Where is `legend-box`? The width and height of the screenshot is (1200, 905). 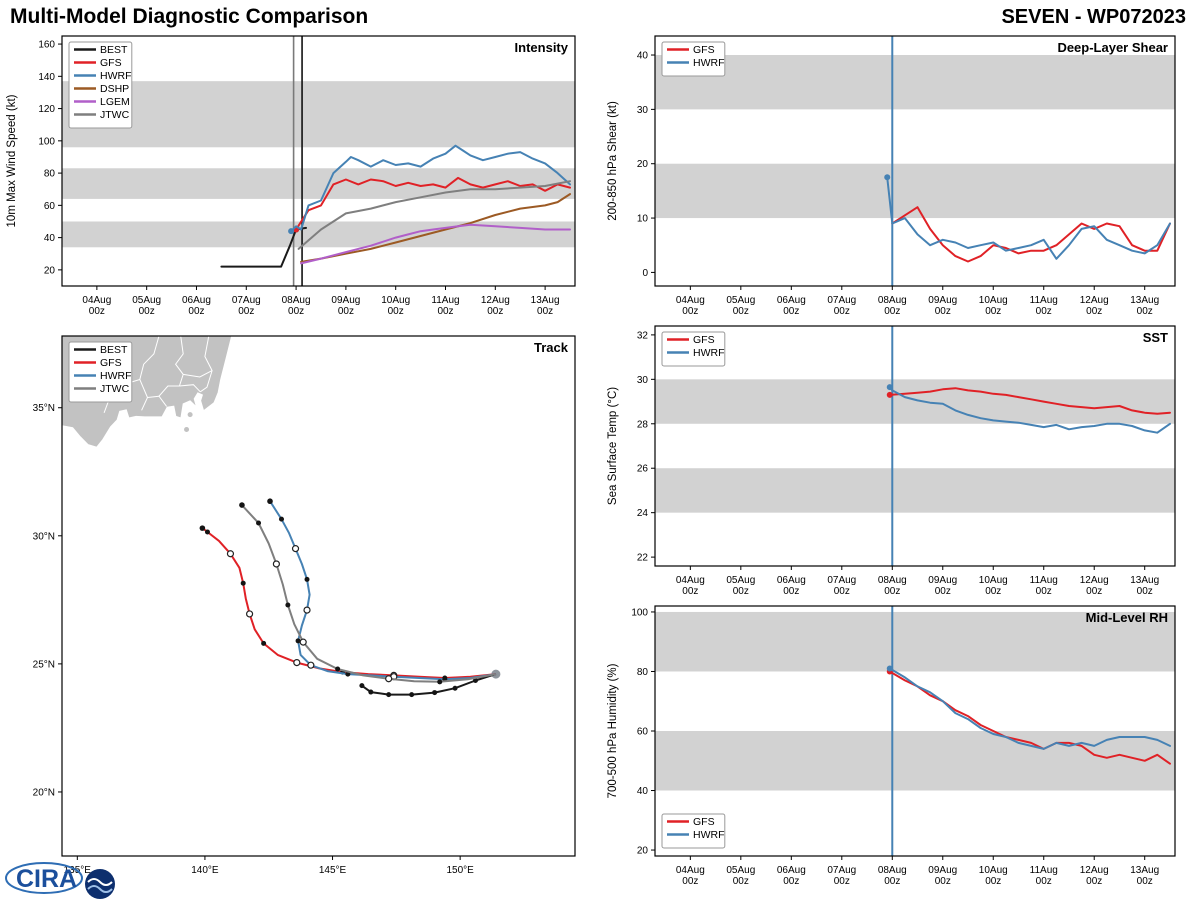
legend-box is located at coordinates (100, 372).